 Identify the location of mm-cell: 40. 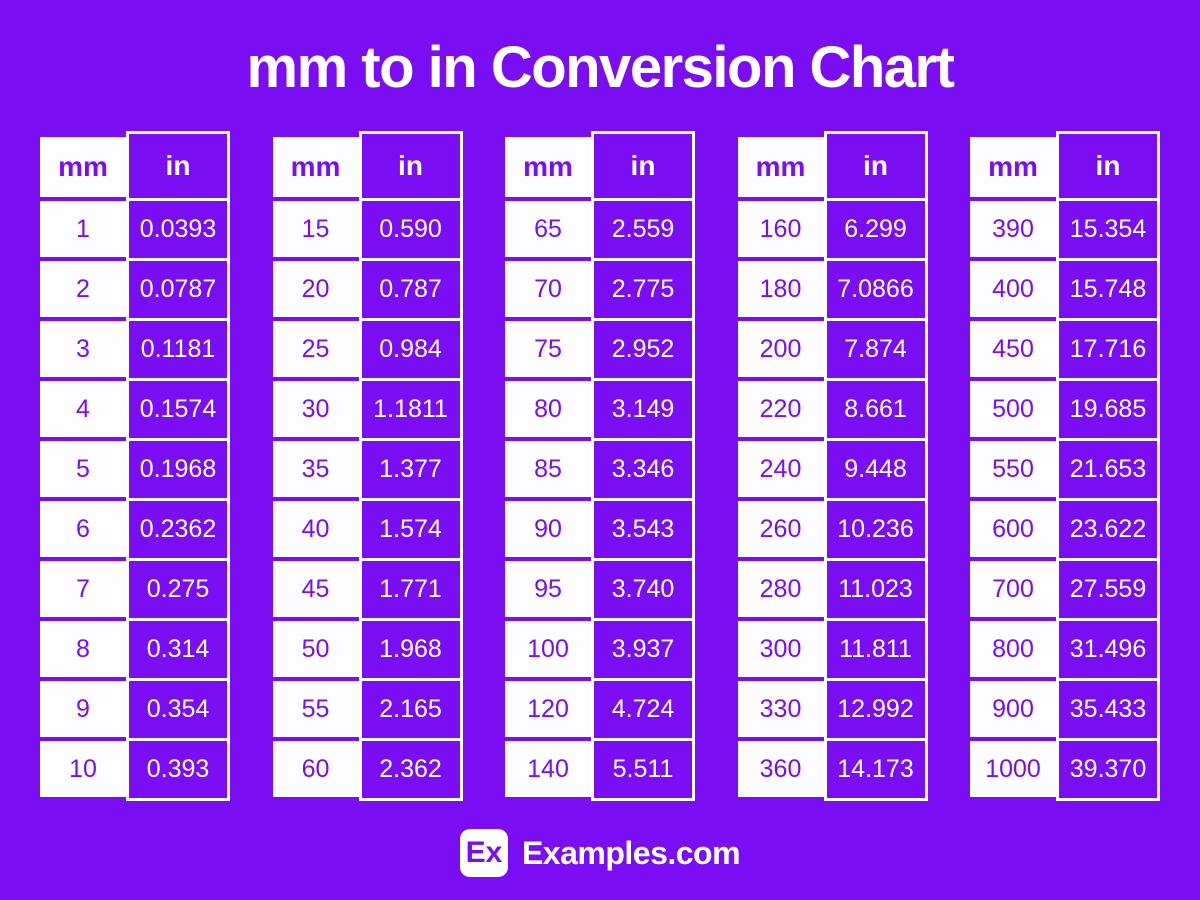
(315, 529).